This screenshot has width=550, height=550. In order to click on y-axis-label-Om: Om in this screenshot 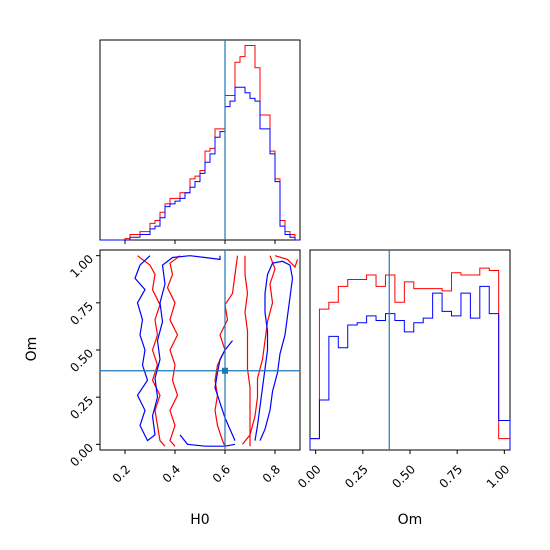, I will do `click(32, 349)`.